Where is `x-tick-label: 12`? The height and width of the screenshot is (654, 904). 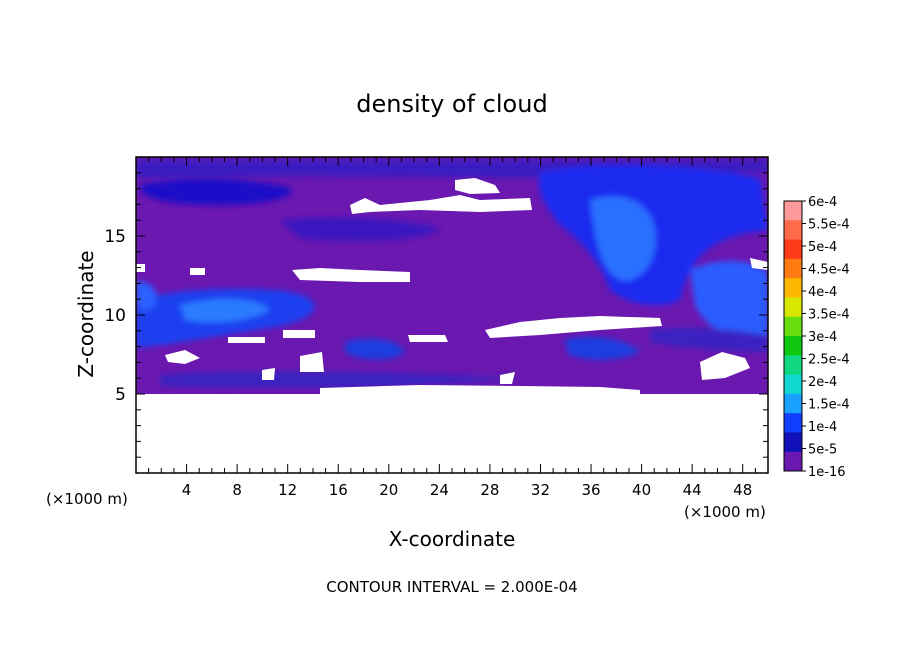
x-tick-label: 12 is located at coordinates (287, 490).